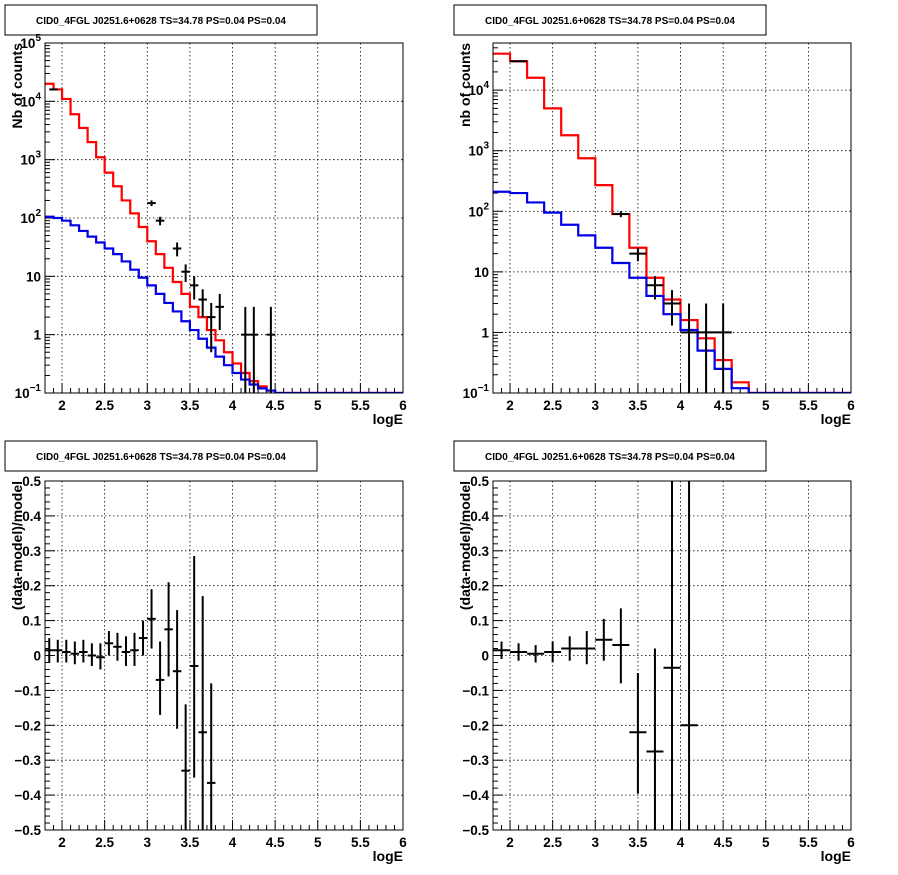 The image size is (898, 875). Describe the element at coordinates (37, 335) in the screenshot. I see `y-tick-label: 1` at that location.